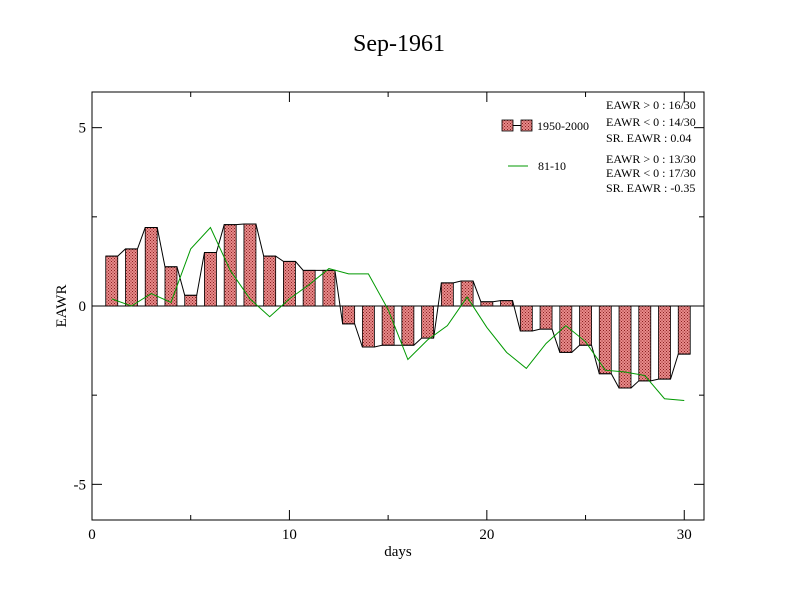 The height and width of the screenshot is (612, 792). I want to click on x-tick-label-30: 30, so click(684, 535).